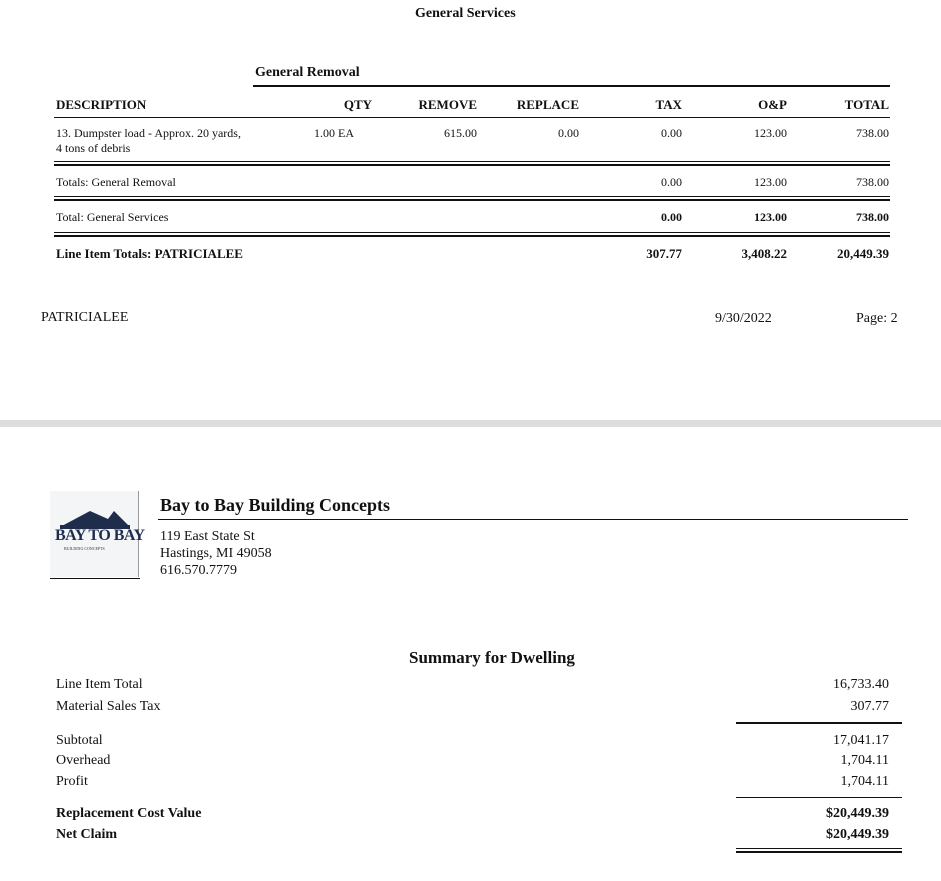 Image resolution: width=941 pixels, height=881 pixels. What do you see at coordinates (857, 813) in the screenshot?
I see `summary-value-rcv: $20,449.39` at bounding box center [857, 813].